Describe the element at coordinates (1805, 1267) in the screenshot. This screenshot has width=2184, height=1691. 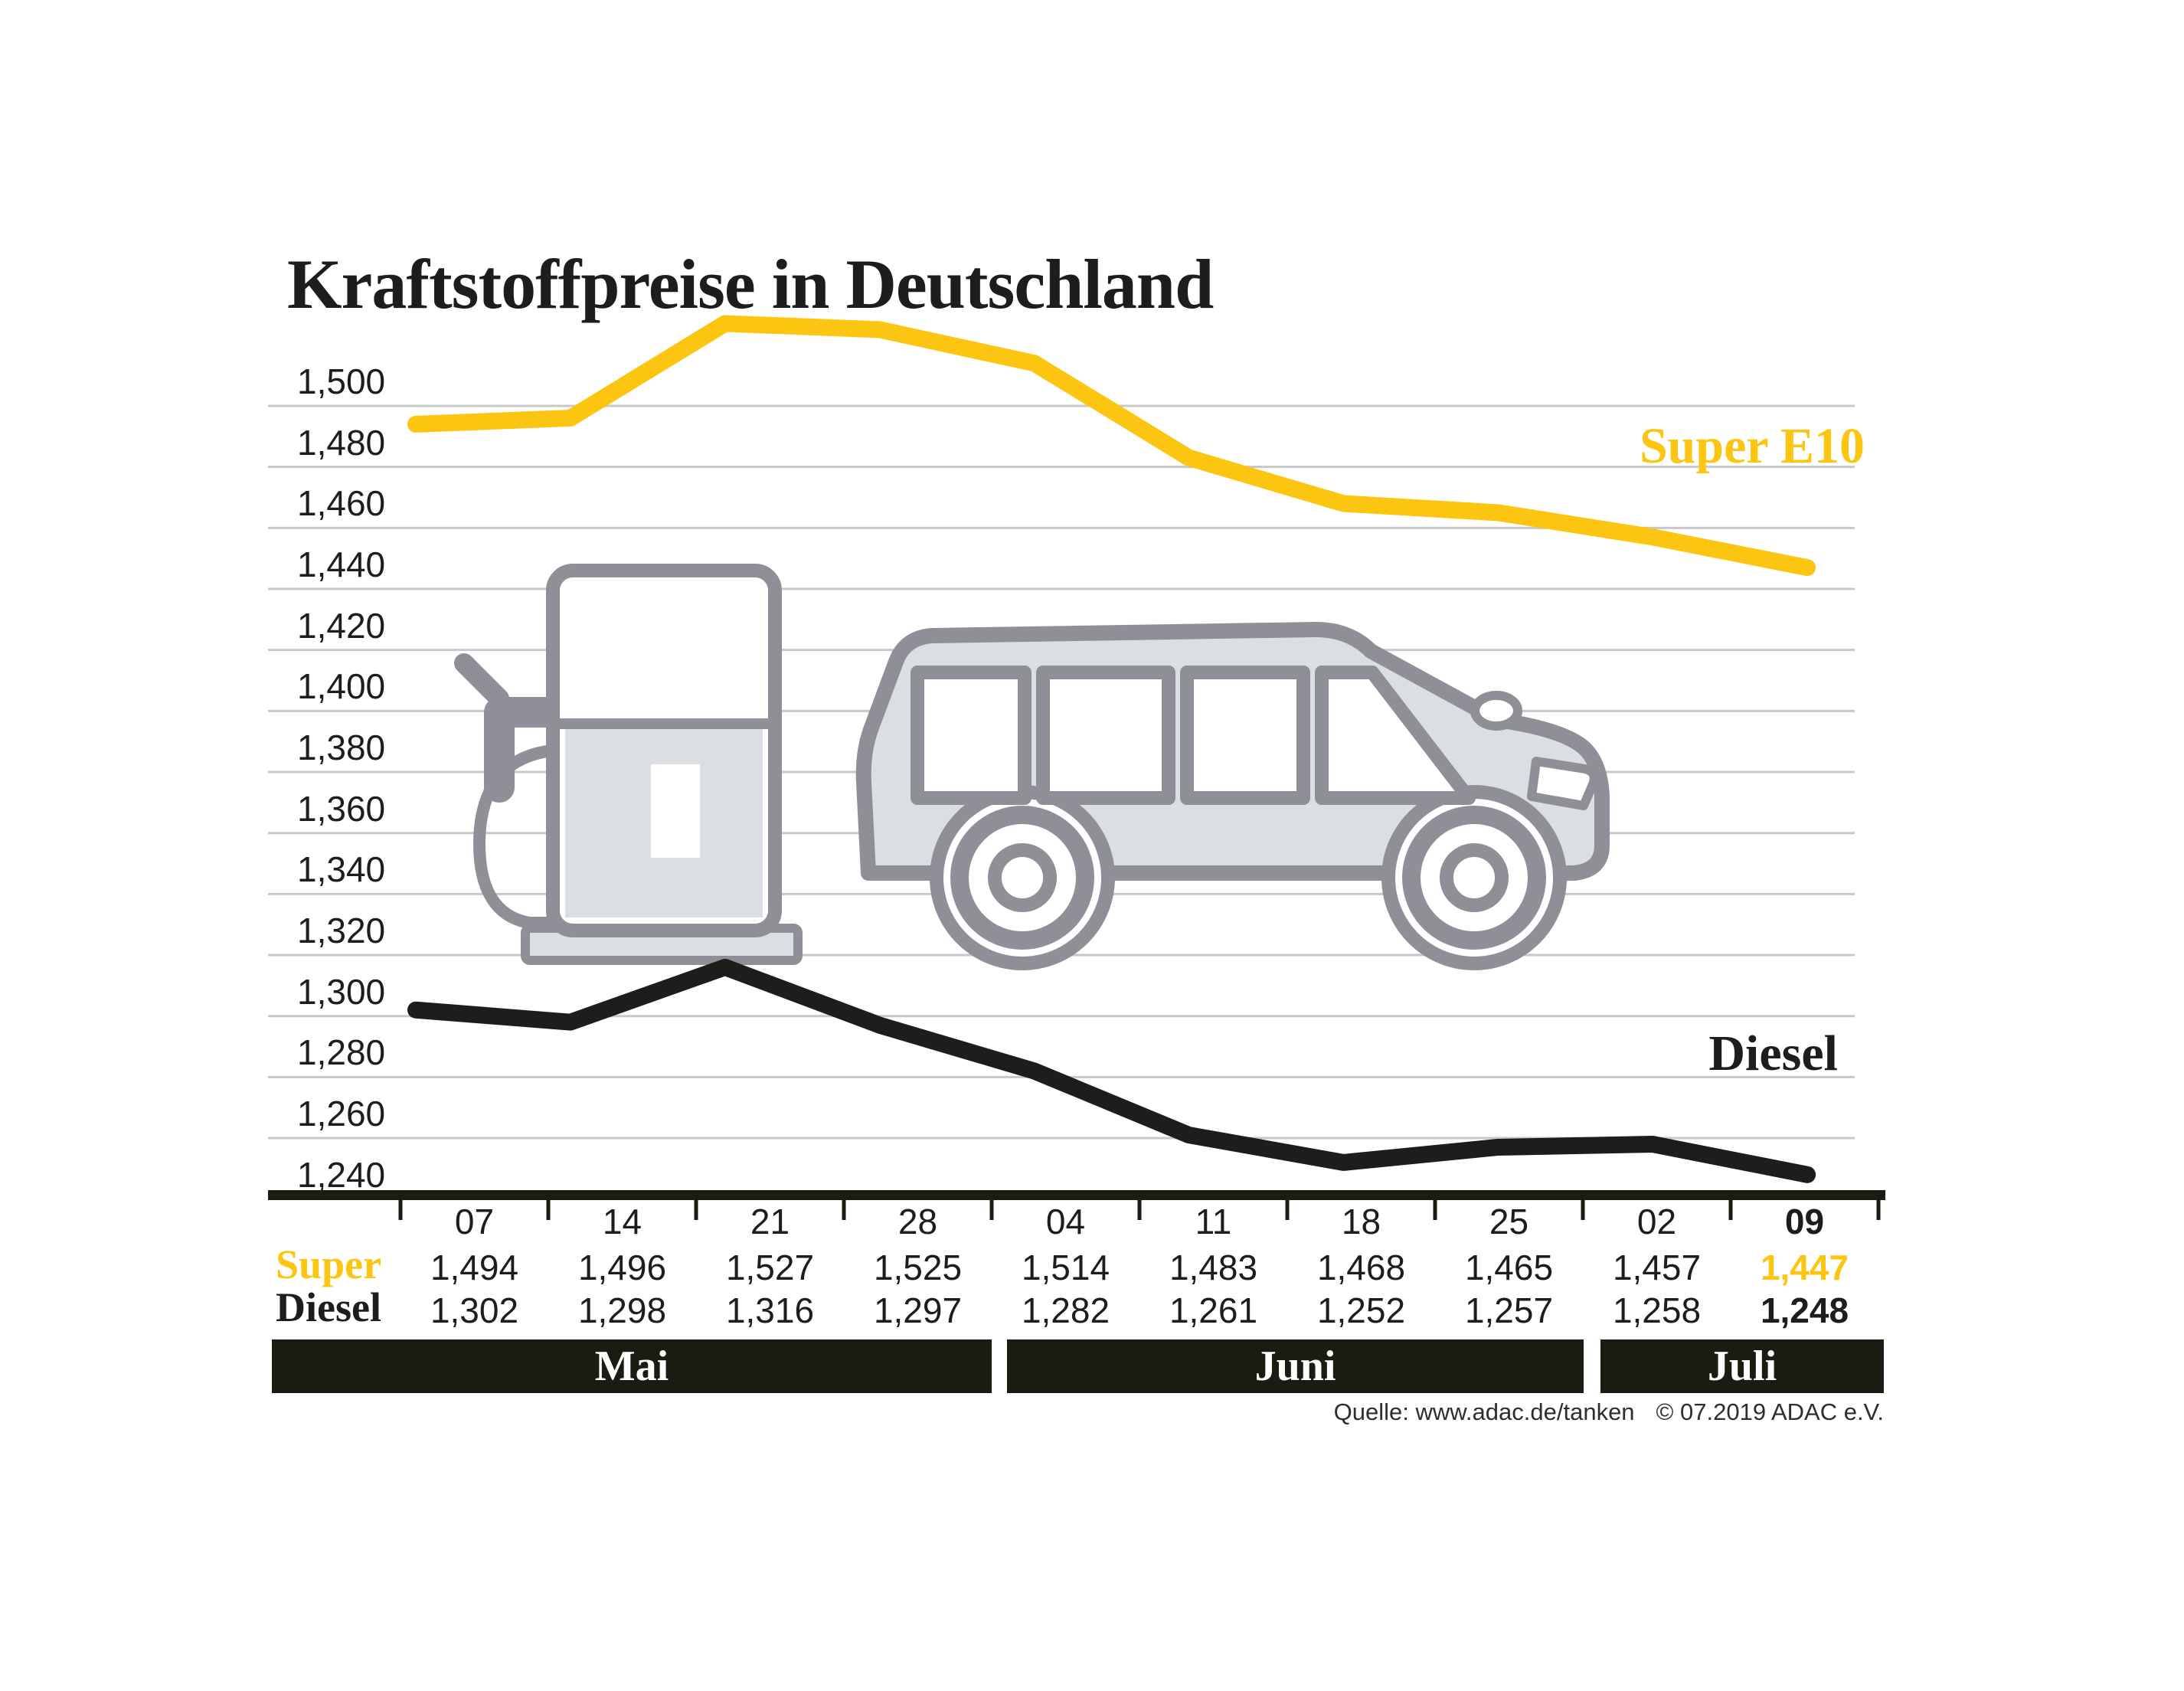
I see `super-cell: 1,447` at that location.